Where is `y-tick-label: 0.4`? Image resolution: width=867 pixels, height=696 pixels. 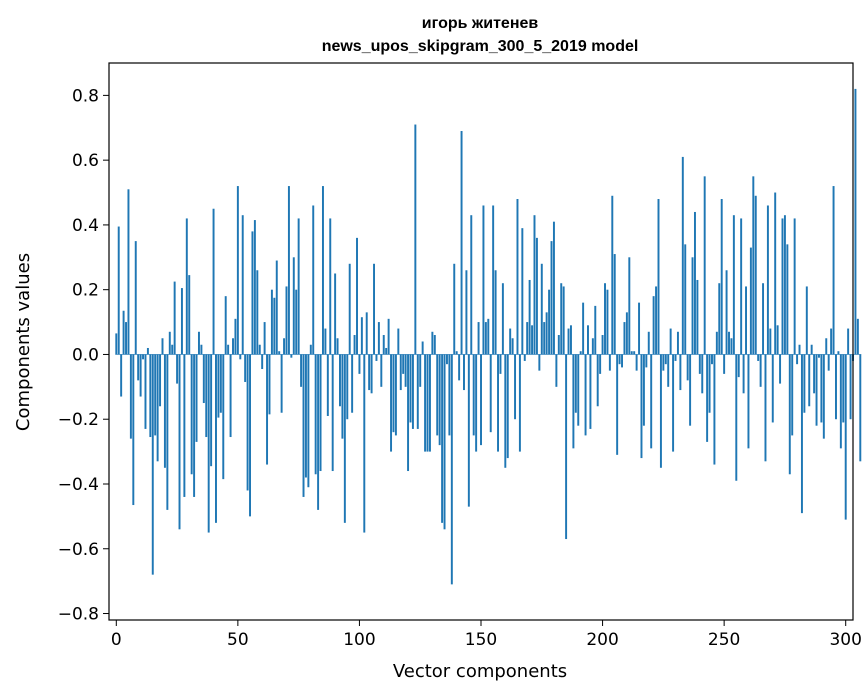 y-tick-label: 0.4 is located at coordinates (85, 226).